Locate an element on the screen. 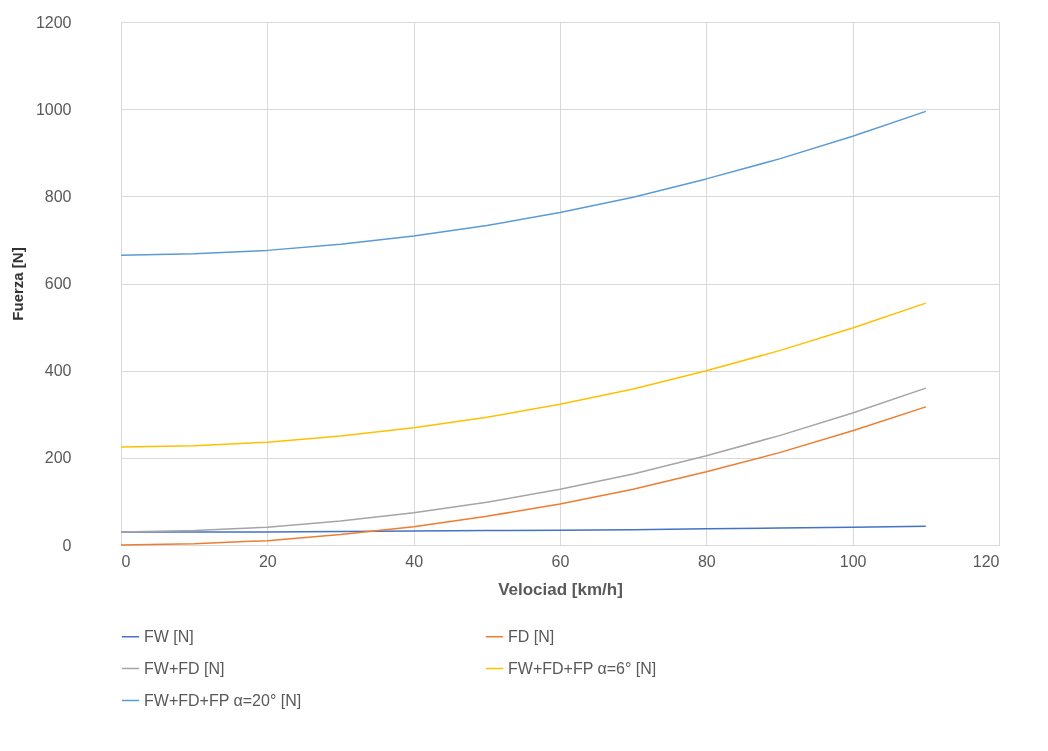  x-tick-label: 80 is located at coordinates (706, 561).